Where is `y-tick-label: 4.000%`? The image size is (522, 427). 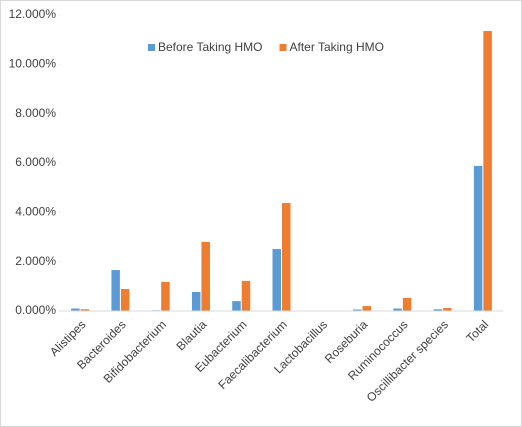 y-tick-label: 4.000% is located at coordinates (35, 212).